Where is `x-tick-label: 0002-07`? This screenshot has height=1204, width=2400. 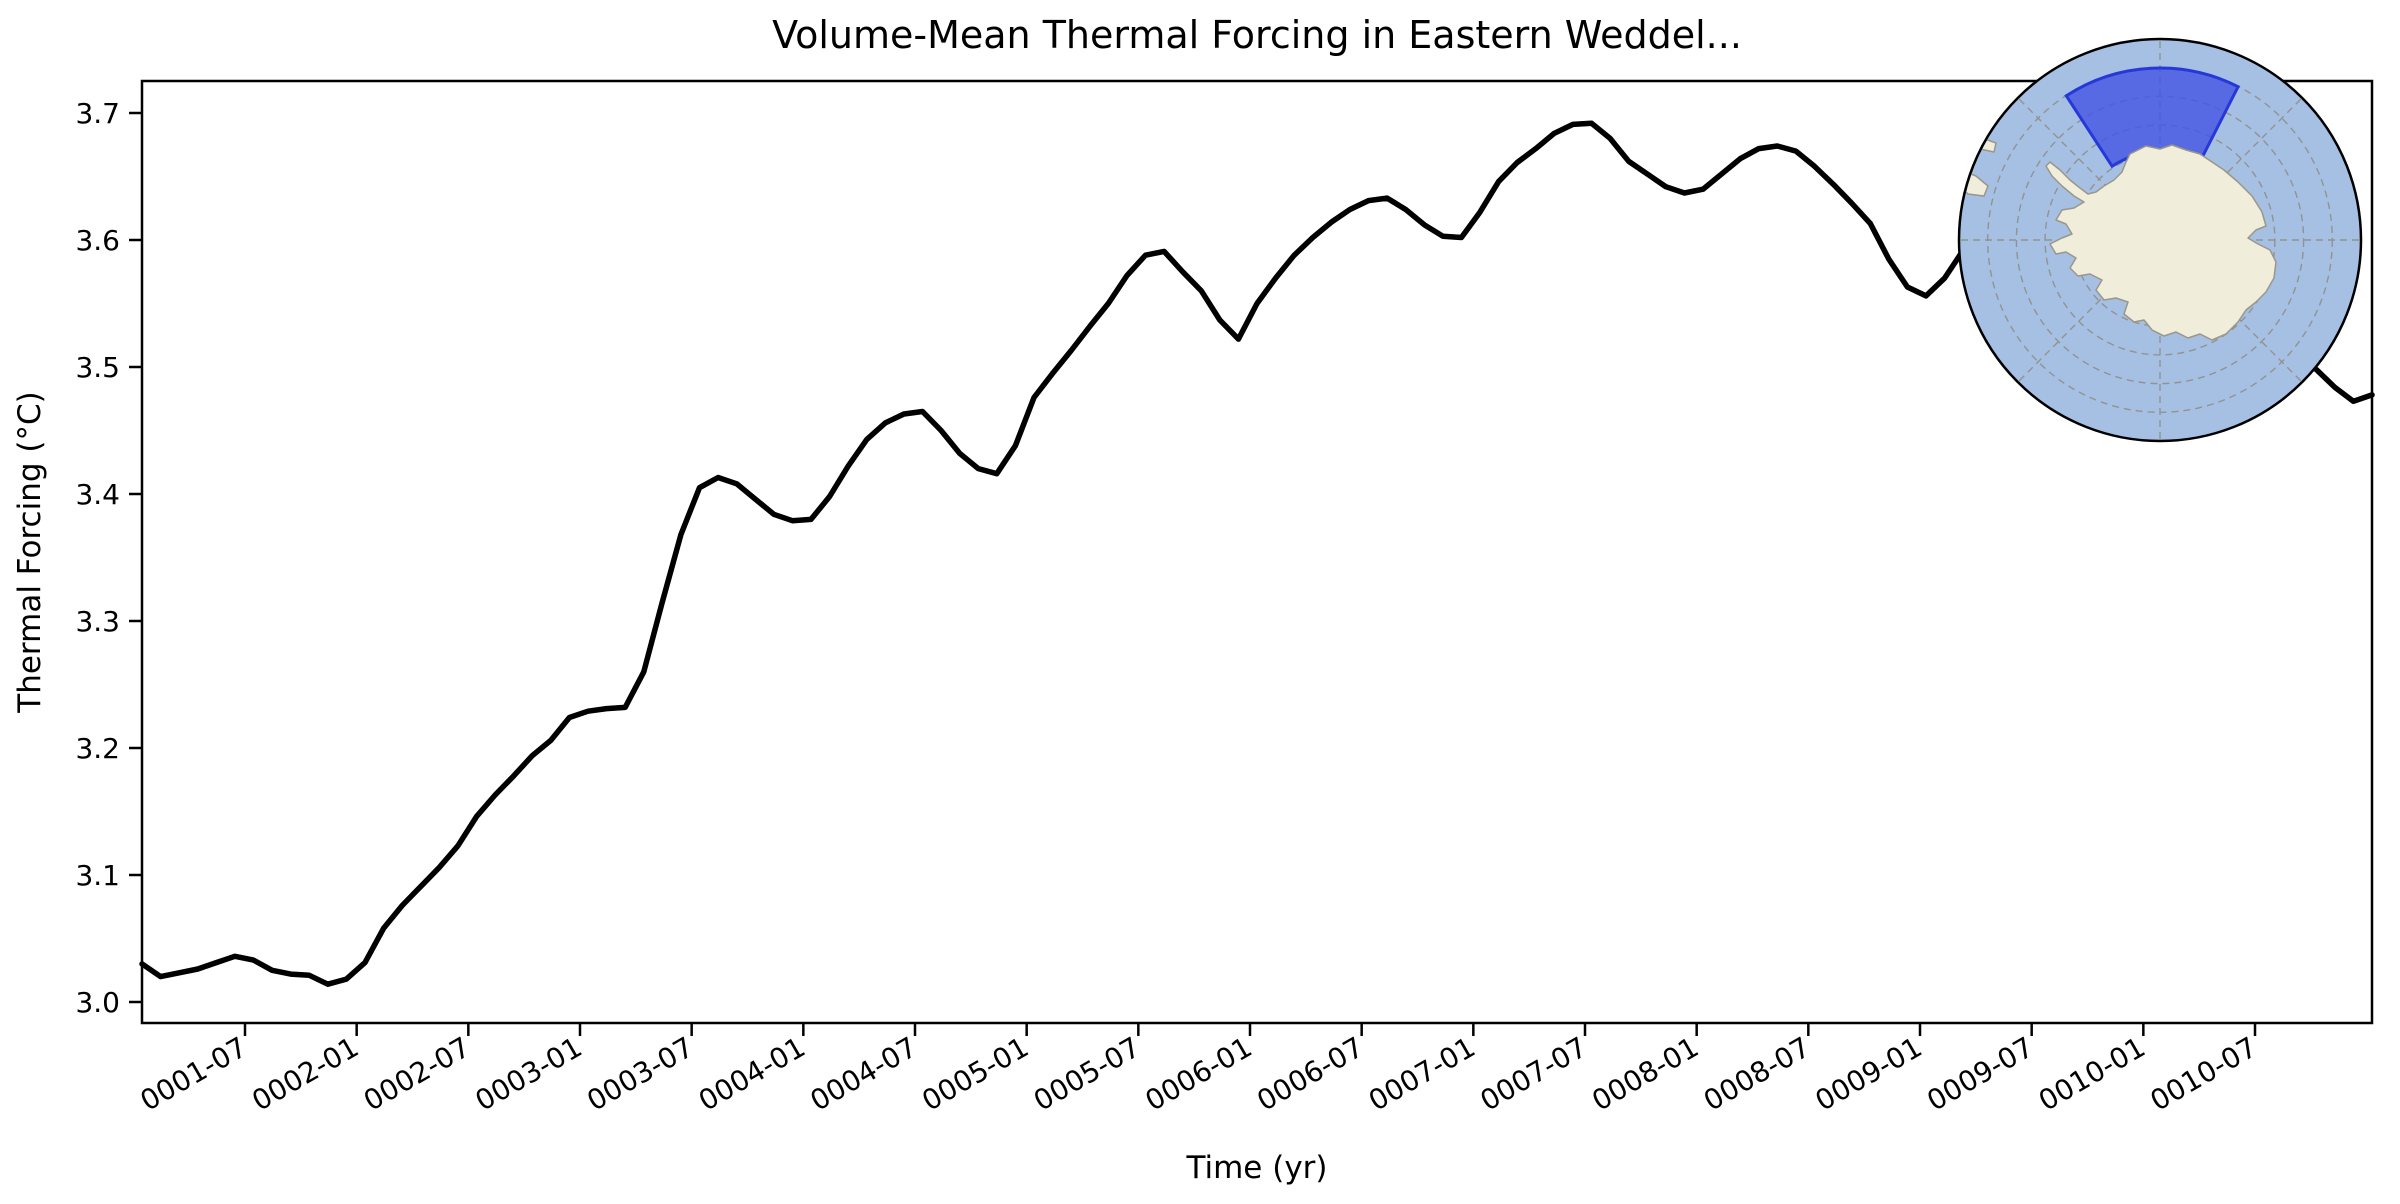
x-tick-label: 0002-07 is located at coordinates (417, 1073).